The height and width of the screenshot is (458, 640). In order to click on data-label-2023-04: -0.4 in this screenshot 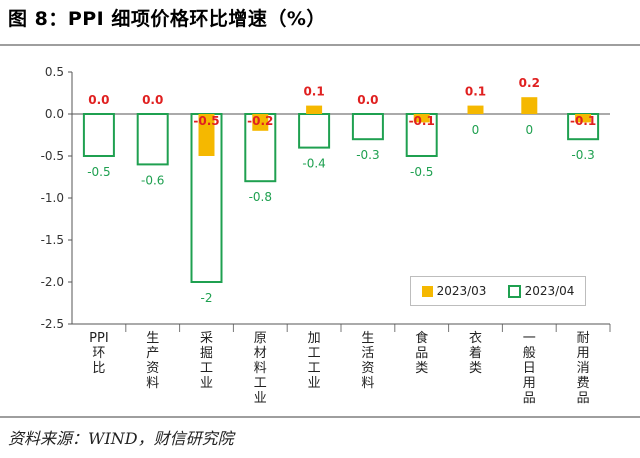, I will do `click(313, 164)`.